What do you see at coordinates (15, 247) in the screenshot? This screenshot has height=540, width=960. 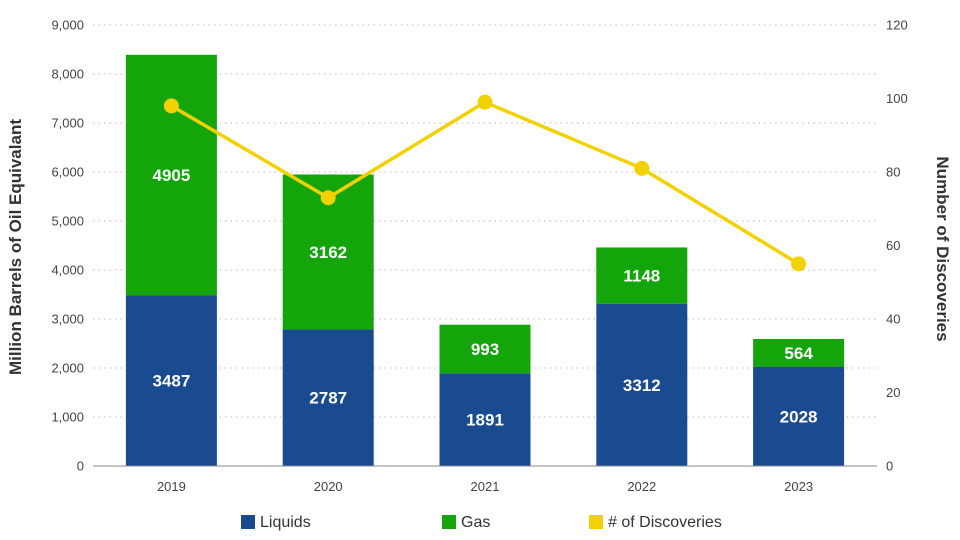 I see `y-axis-title: Million Barrels of Oil Equivalant` at bounding box center [15, 247].